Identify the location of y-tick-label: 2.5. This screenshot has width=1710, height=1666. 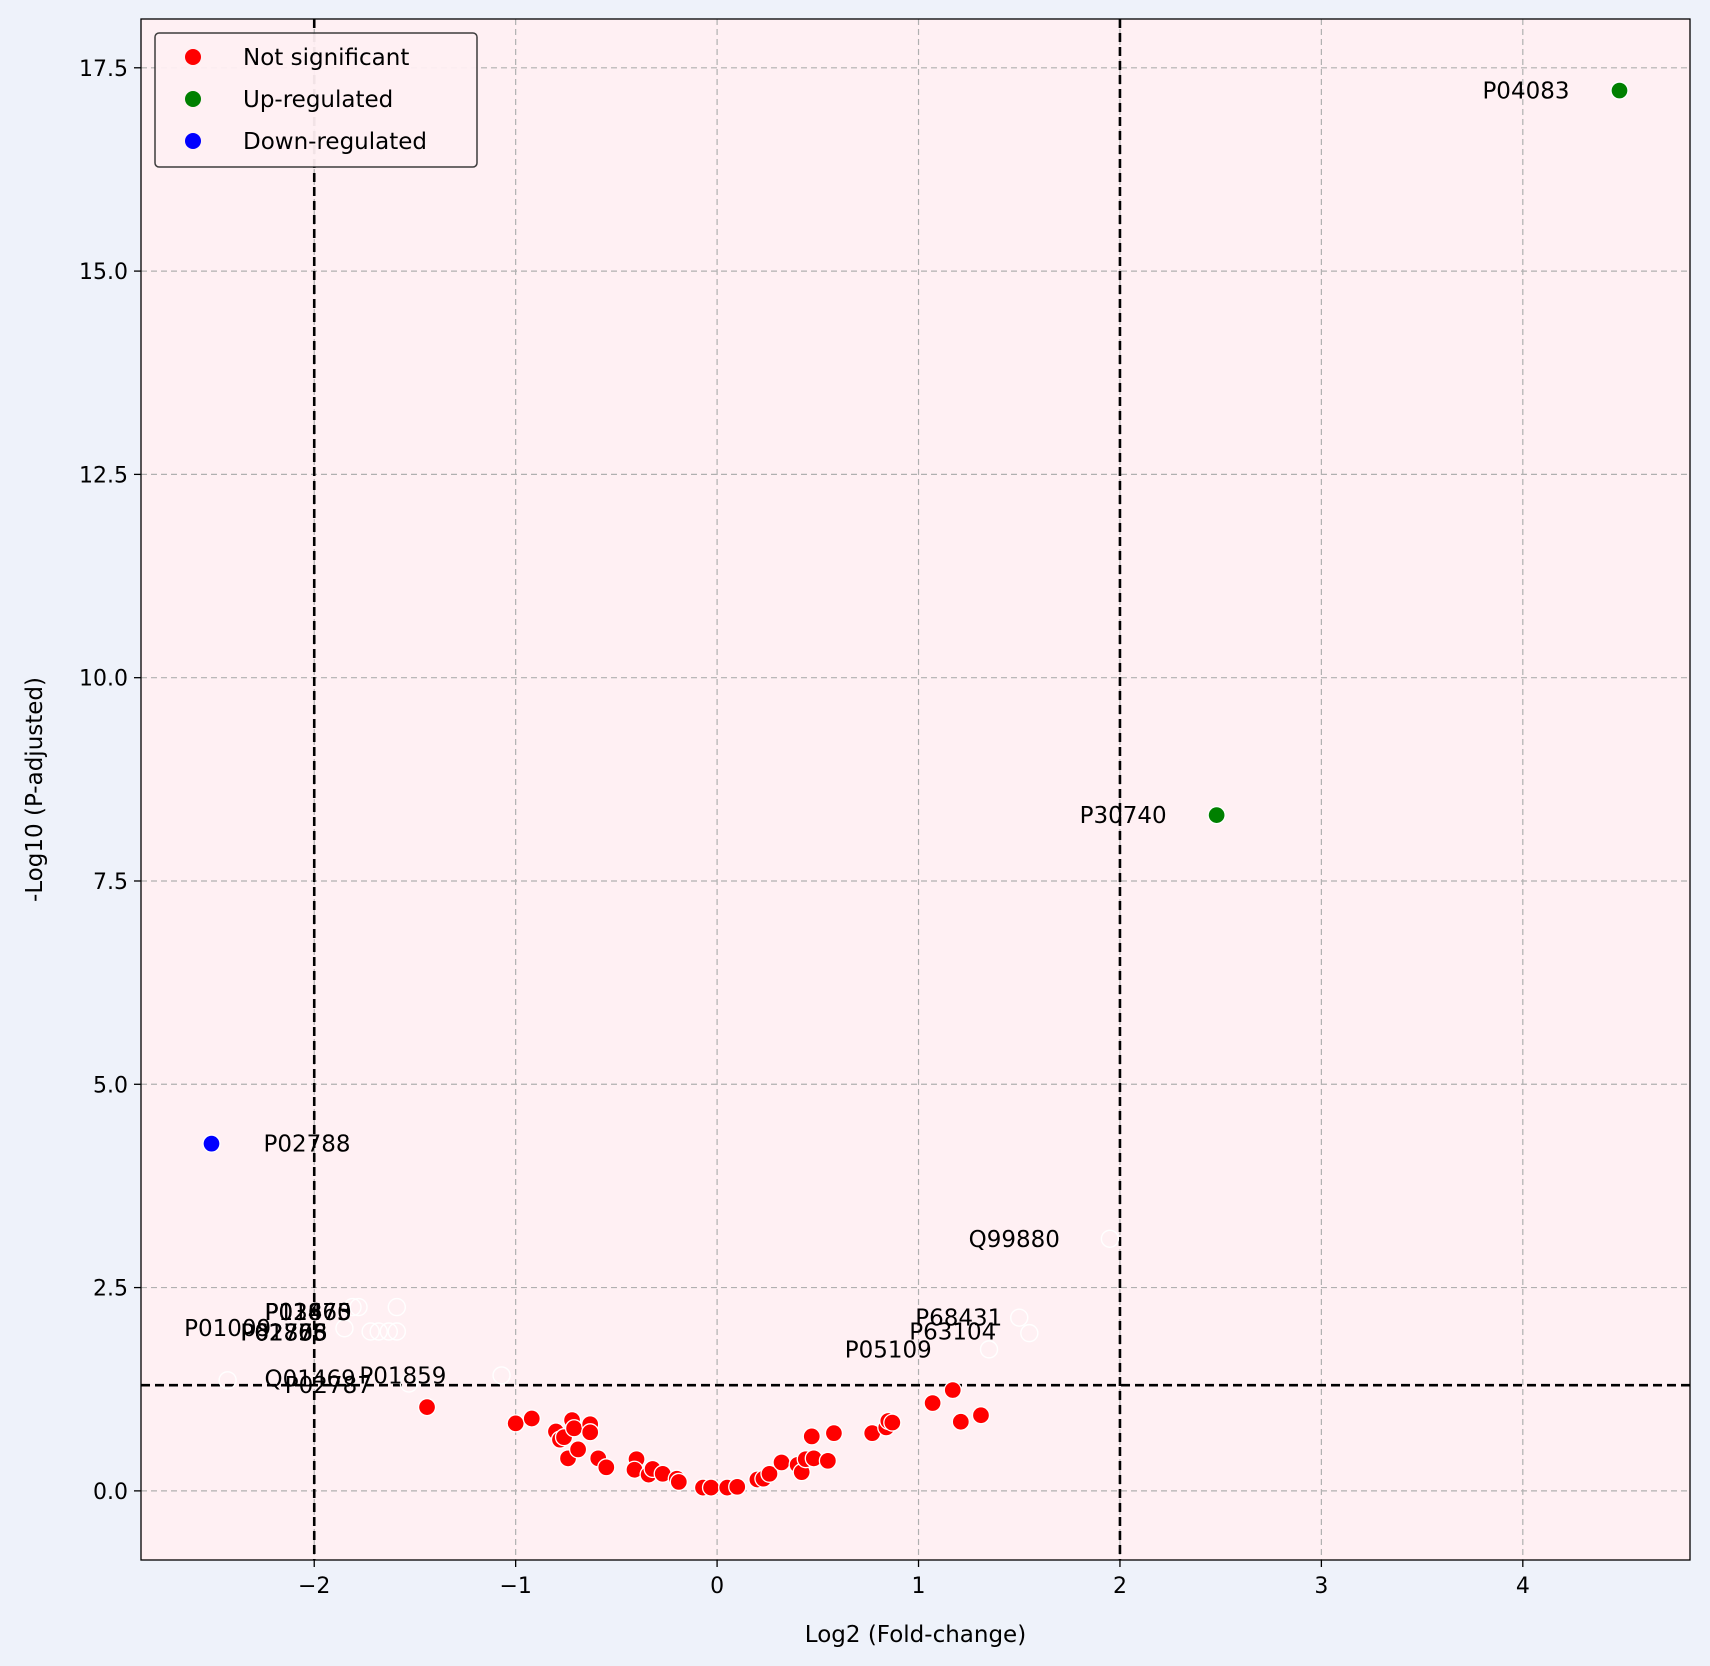
(110, 1289).